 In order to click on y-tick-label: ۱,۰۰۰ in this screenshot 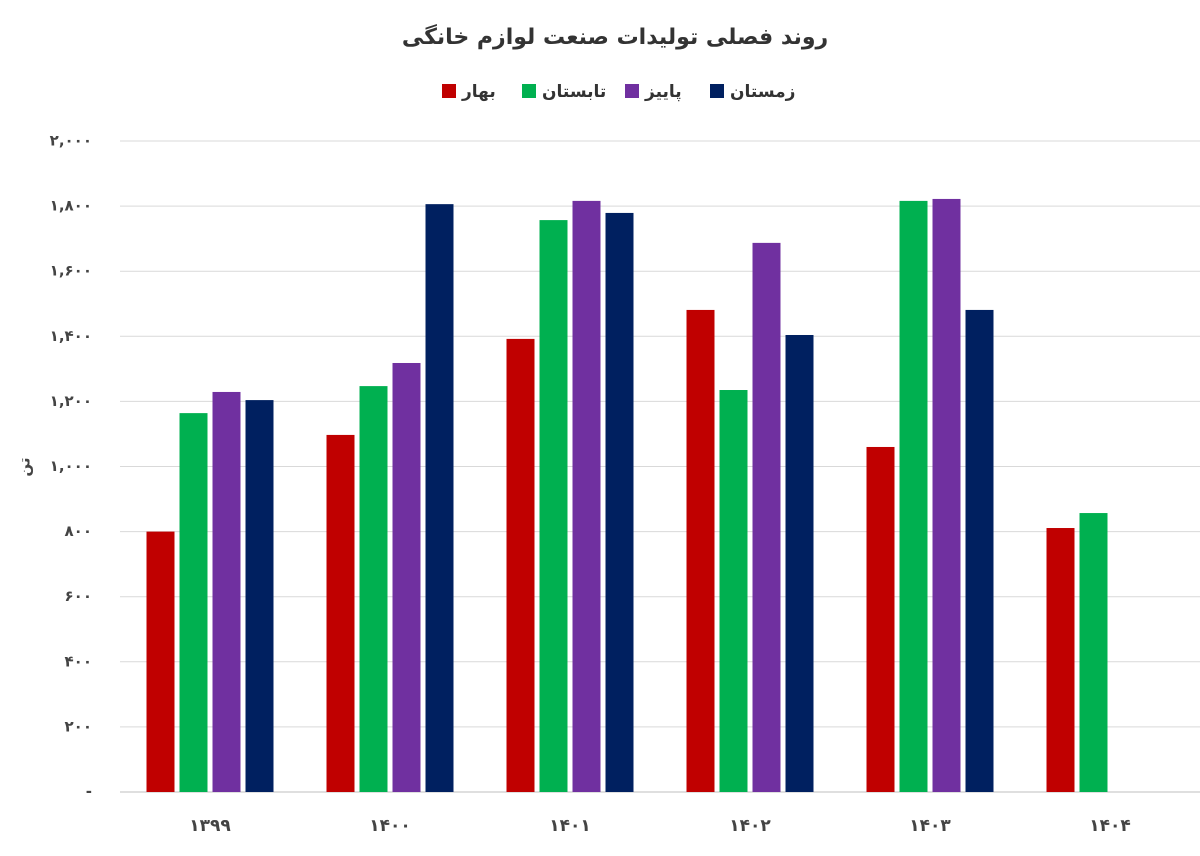, I will do `click(71, 466)`.